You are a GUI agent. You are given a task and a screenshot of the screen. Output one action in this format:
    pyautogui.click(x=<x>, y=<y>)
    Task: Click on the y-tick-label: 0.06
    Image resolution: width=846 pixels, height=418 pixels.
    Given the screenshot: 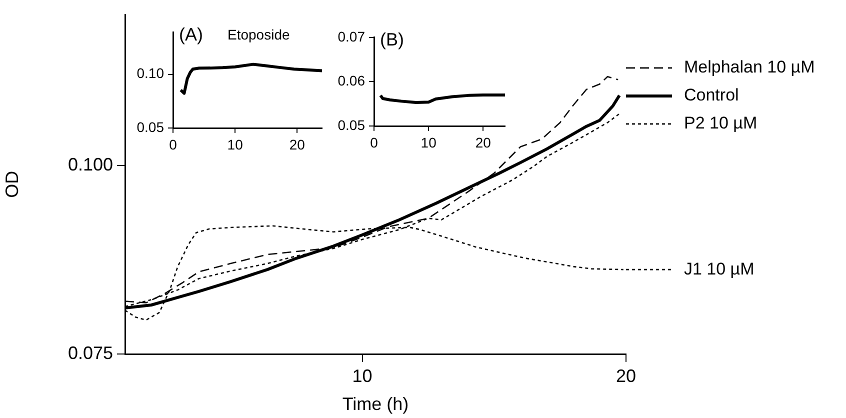 What is the action you would take?
    pyautogui.click(x=352, y=80)
    